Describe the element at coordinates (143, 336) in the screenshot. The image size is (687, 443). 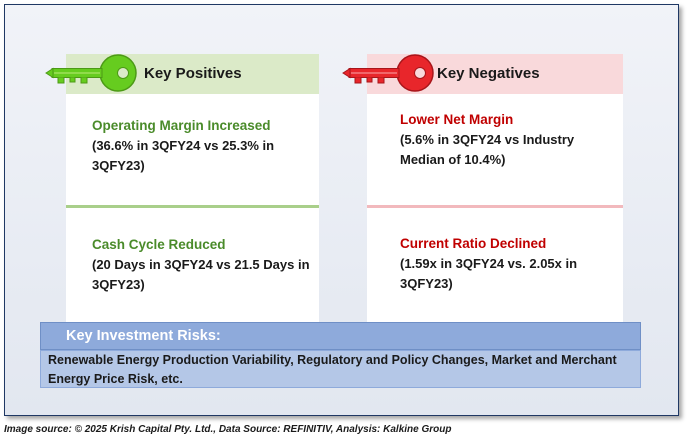
I see `key-investment-risks-title: Key Investment Risks:` at that location.